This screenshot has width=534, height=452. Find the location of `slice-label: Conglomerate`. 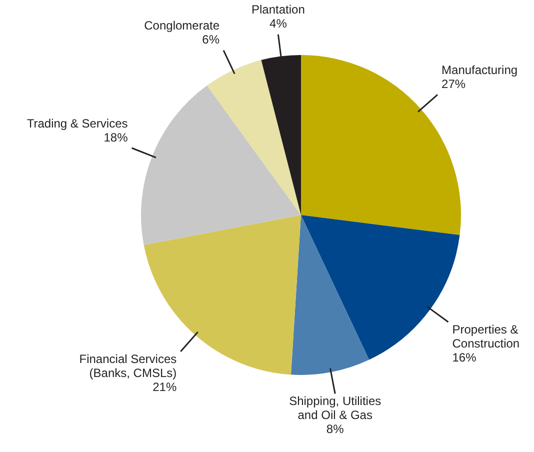

slice-label: Conglomerate is located at coordinates (182, 25).